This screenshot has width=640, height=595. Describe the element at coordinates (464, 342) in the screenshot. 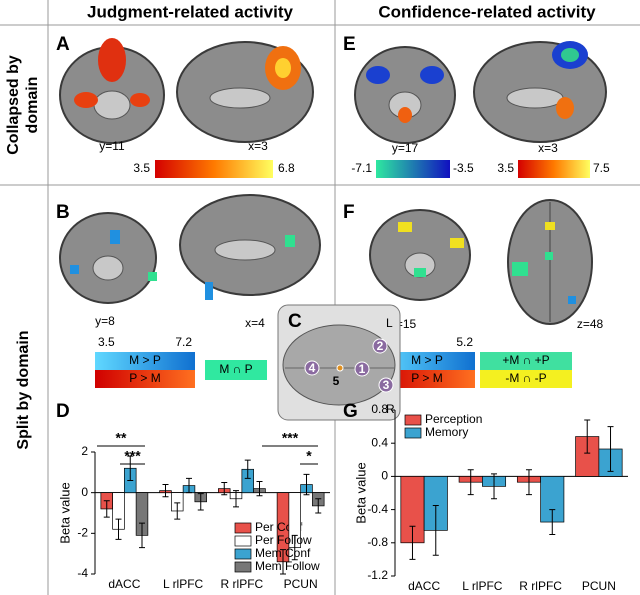

I see `scale-label: 5.2` at that location.